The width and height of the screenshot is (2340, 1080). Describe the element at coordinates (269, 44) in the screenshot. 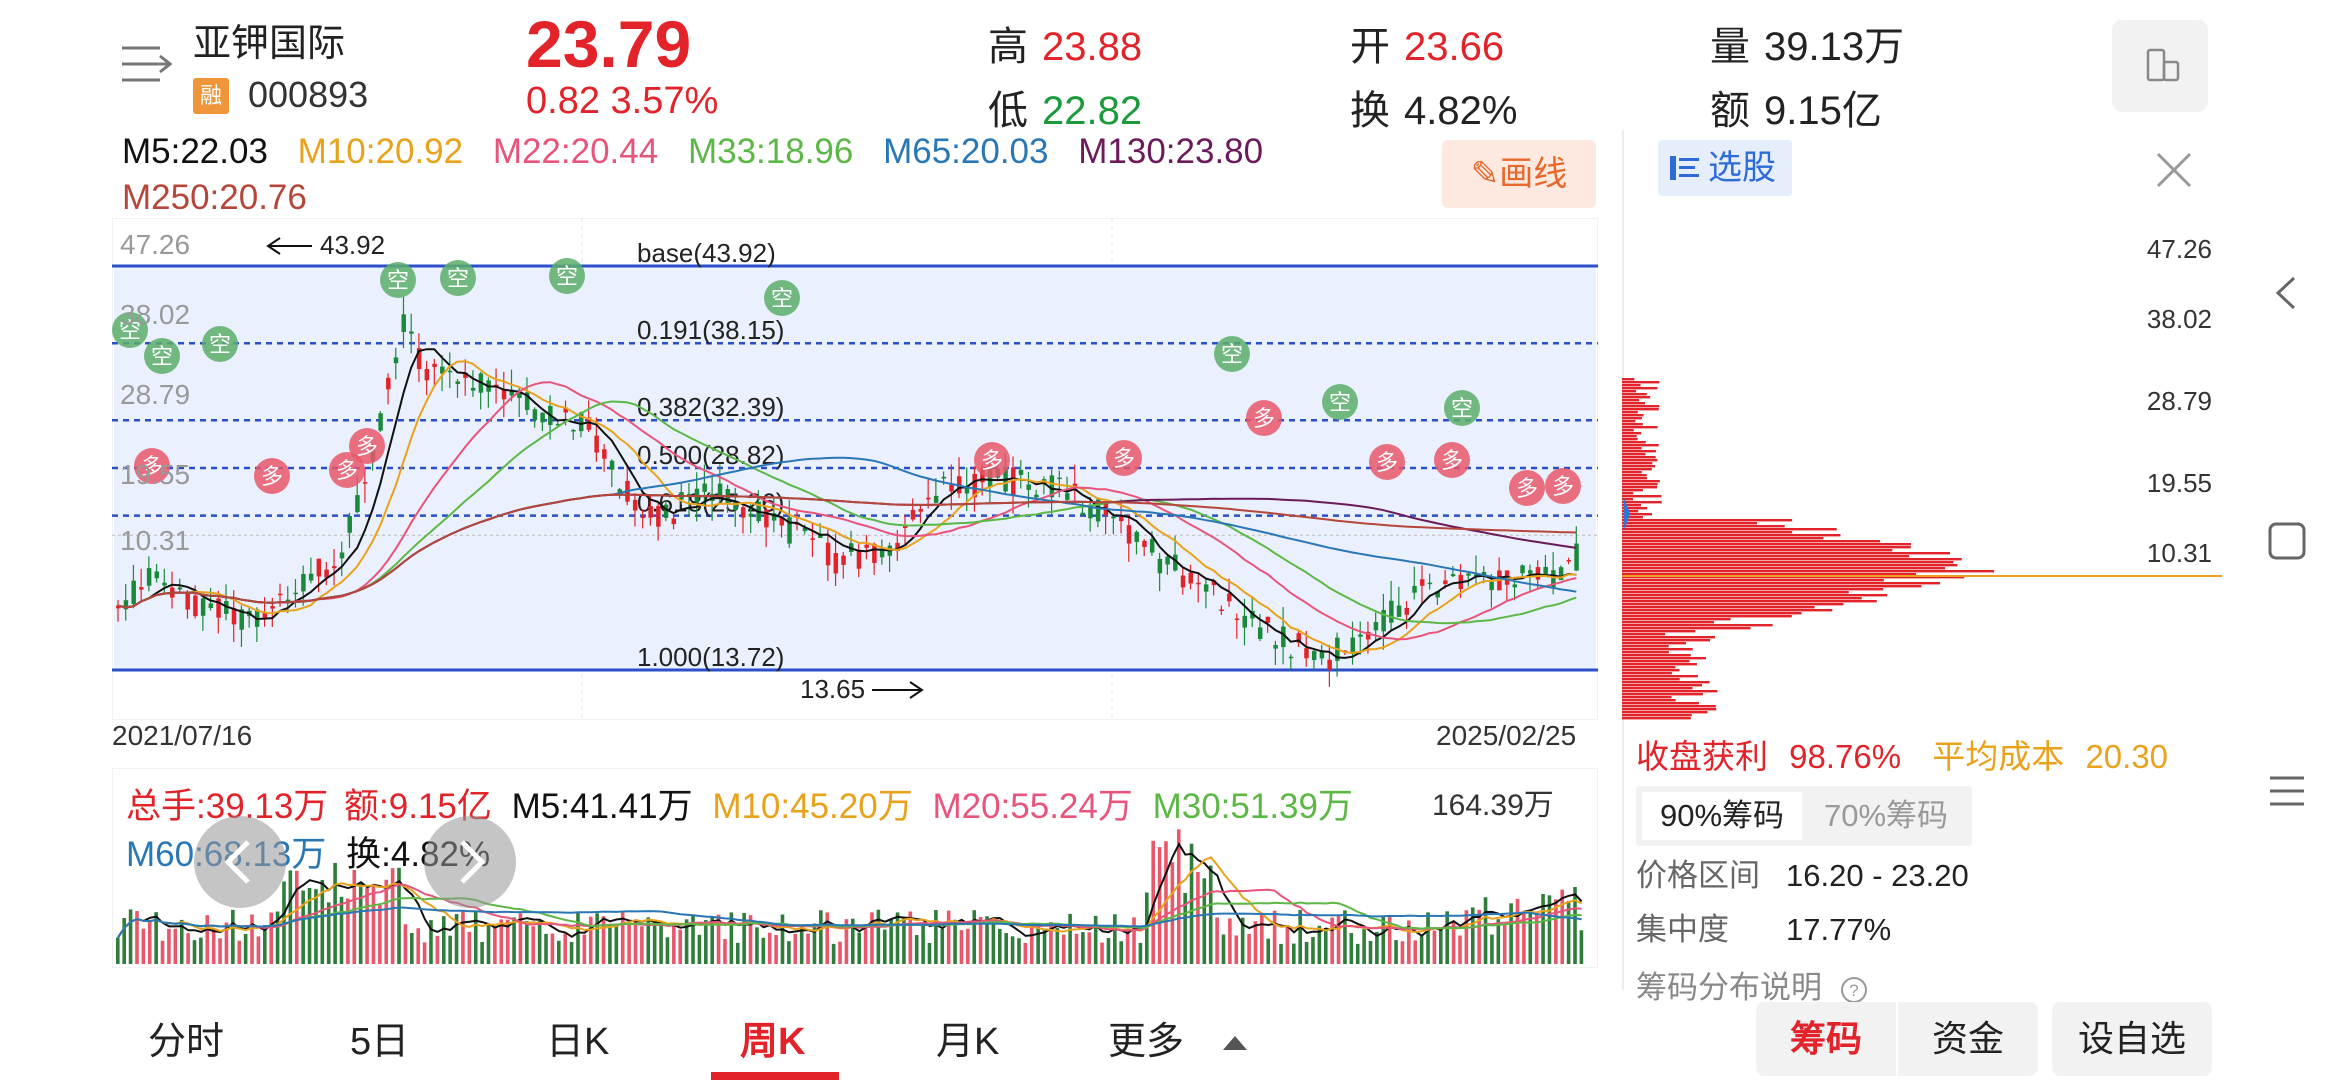

I see `stock-name: 亚钾国际` at that location.